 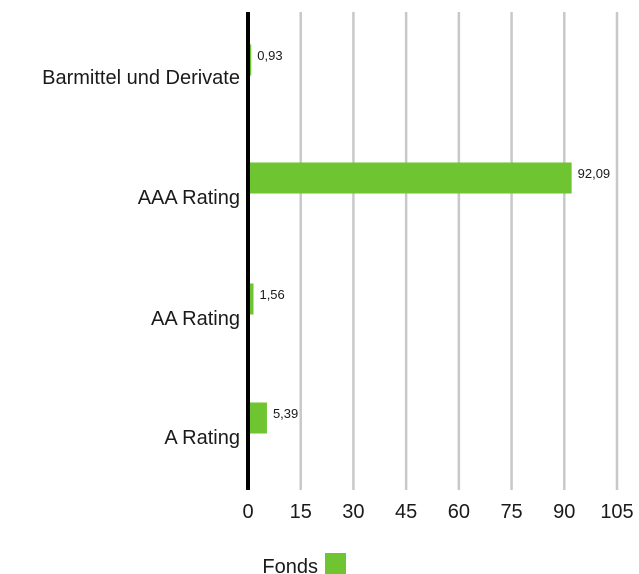 What do you see at coordinates (594, 173) in the screenshot?
I see `data-label: 92,09` at bounding box center [594, 173].